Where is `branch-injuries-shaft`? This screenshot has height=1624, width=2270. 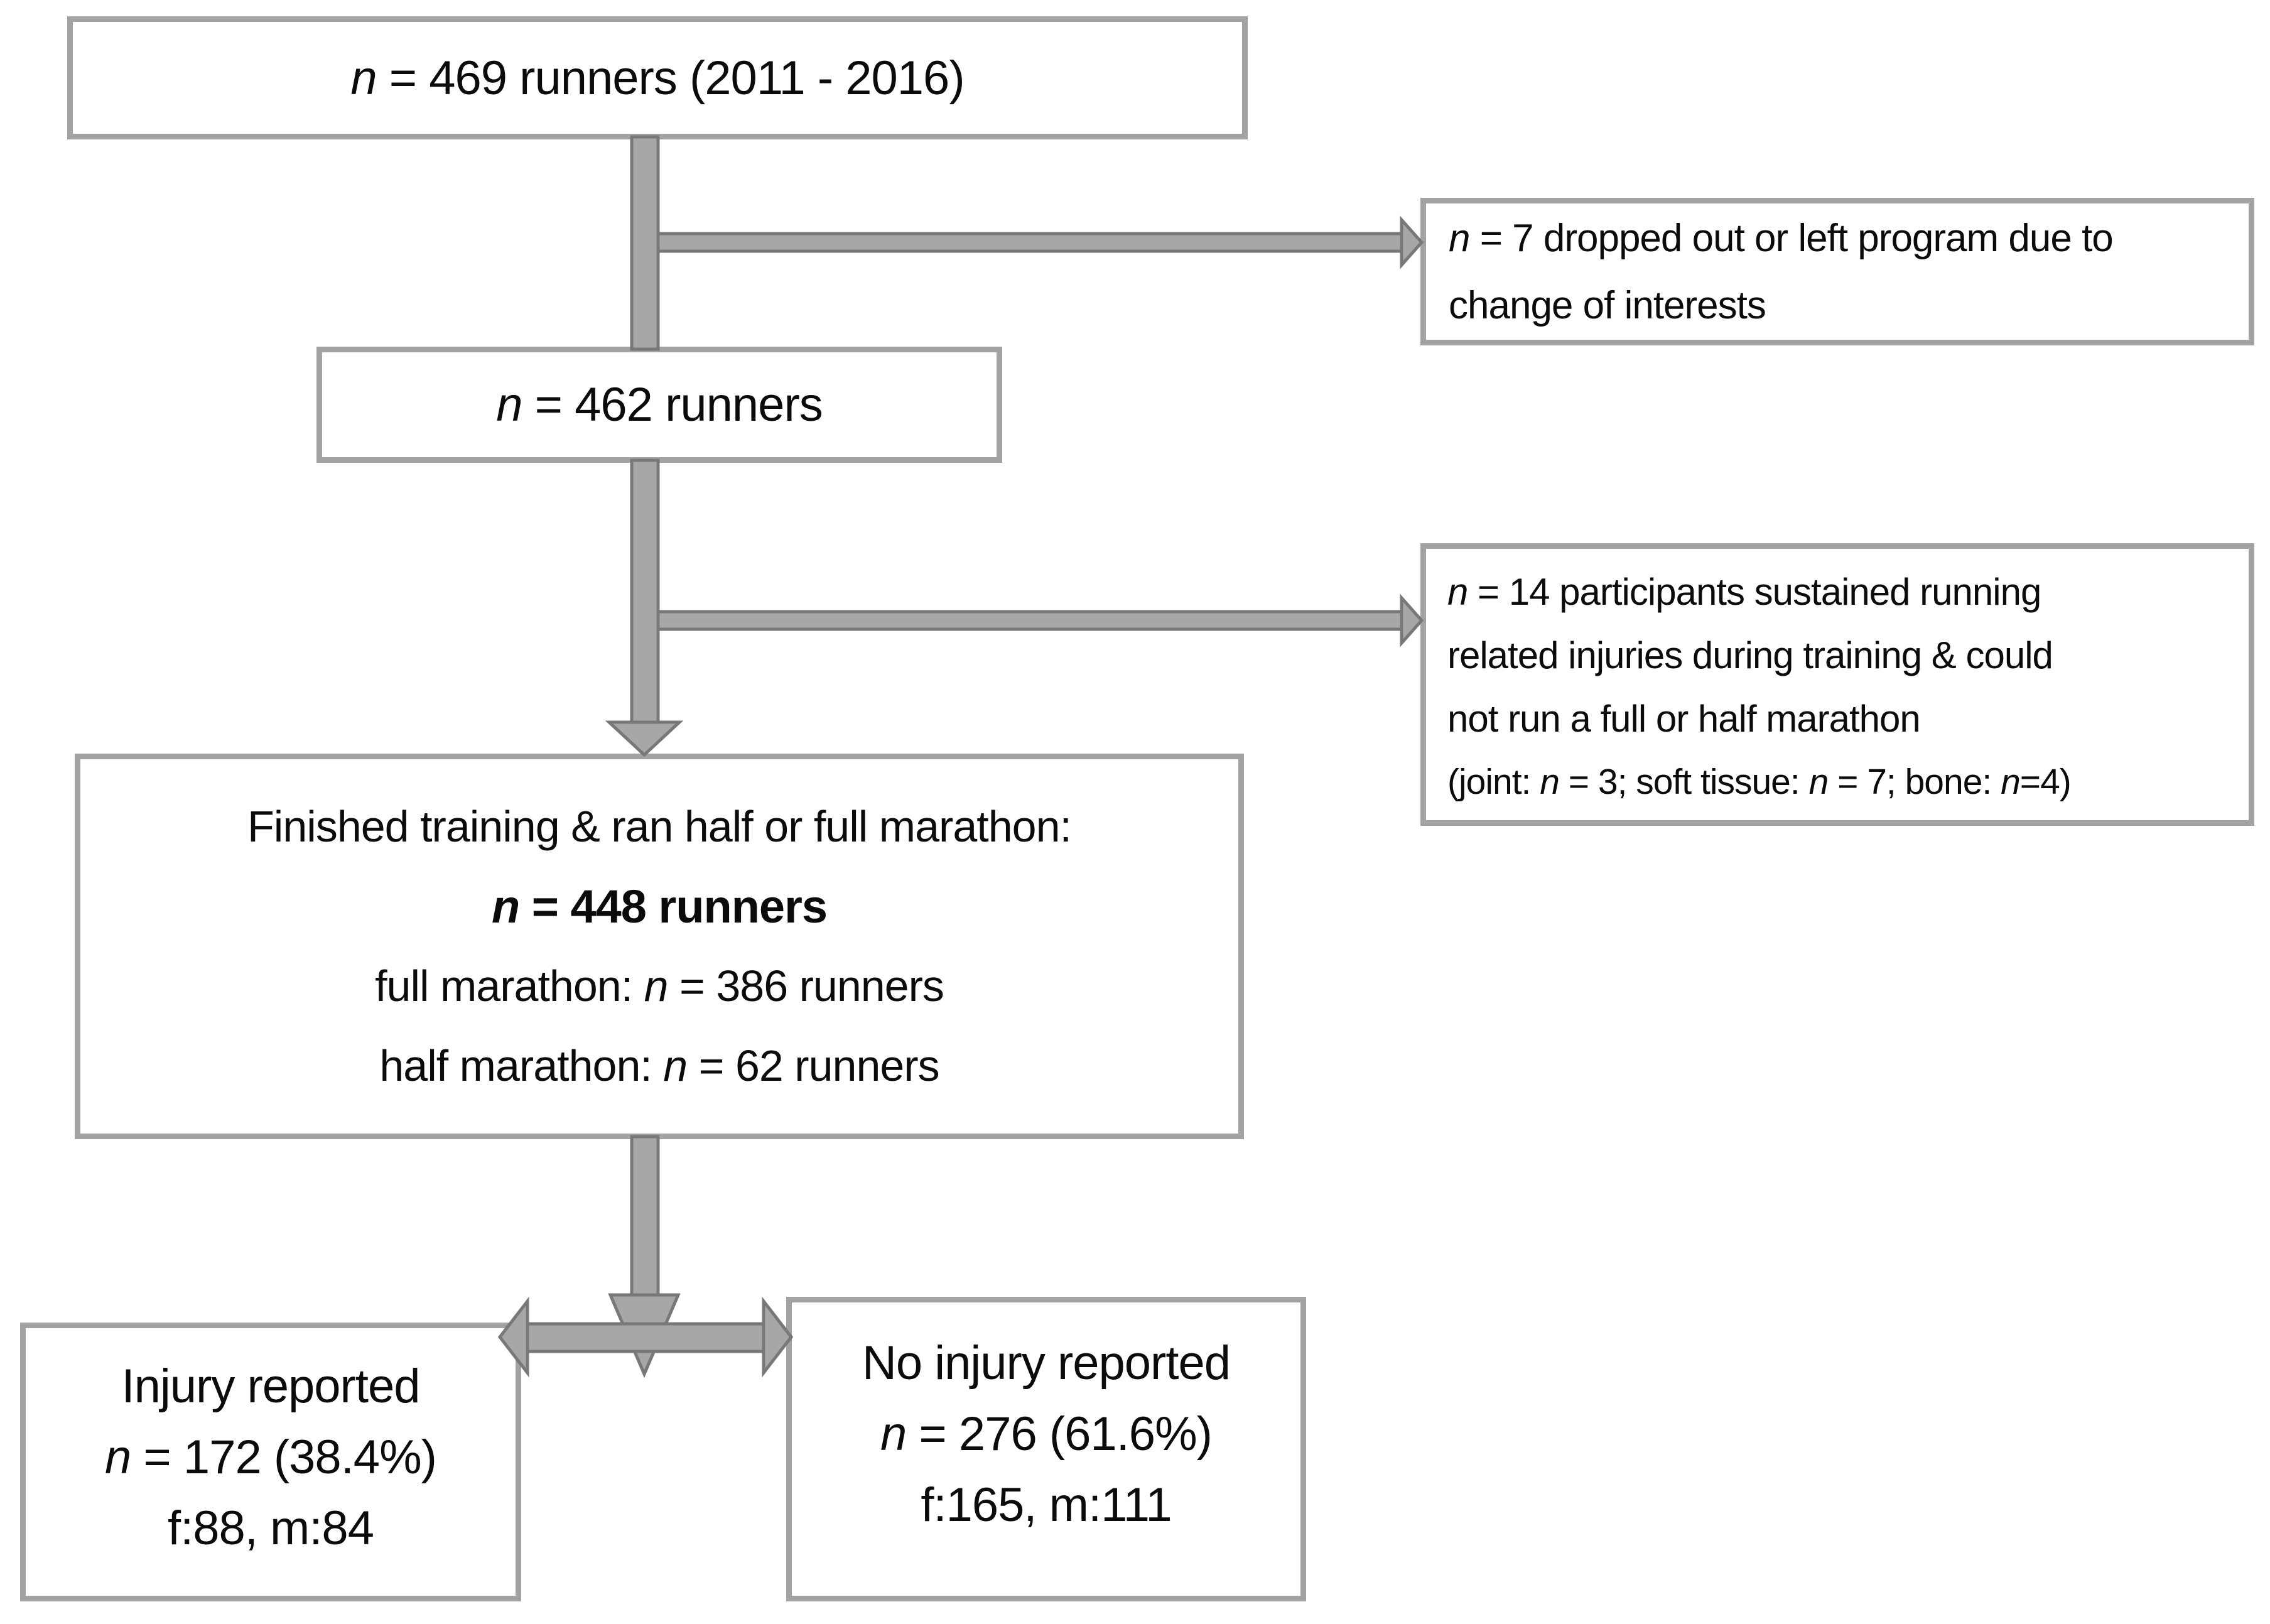
branch-injuries-shaft is located at coordinates (1029, 620).